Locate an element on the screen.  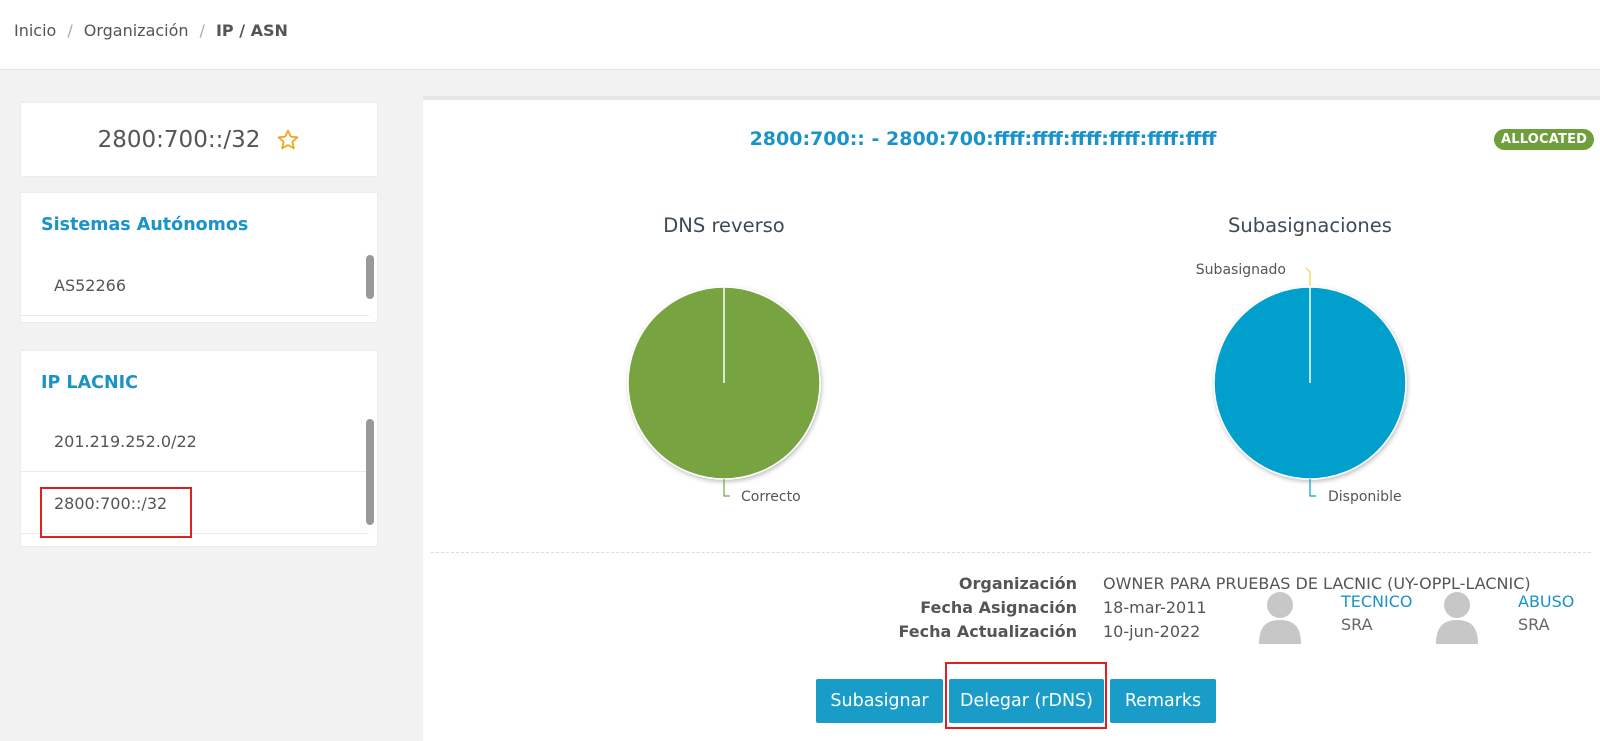
pie-label-disponible: Disponible is located at coordinates (1365, 497).